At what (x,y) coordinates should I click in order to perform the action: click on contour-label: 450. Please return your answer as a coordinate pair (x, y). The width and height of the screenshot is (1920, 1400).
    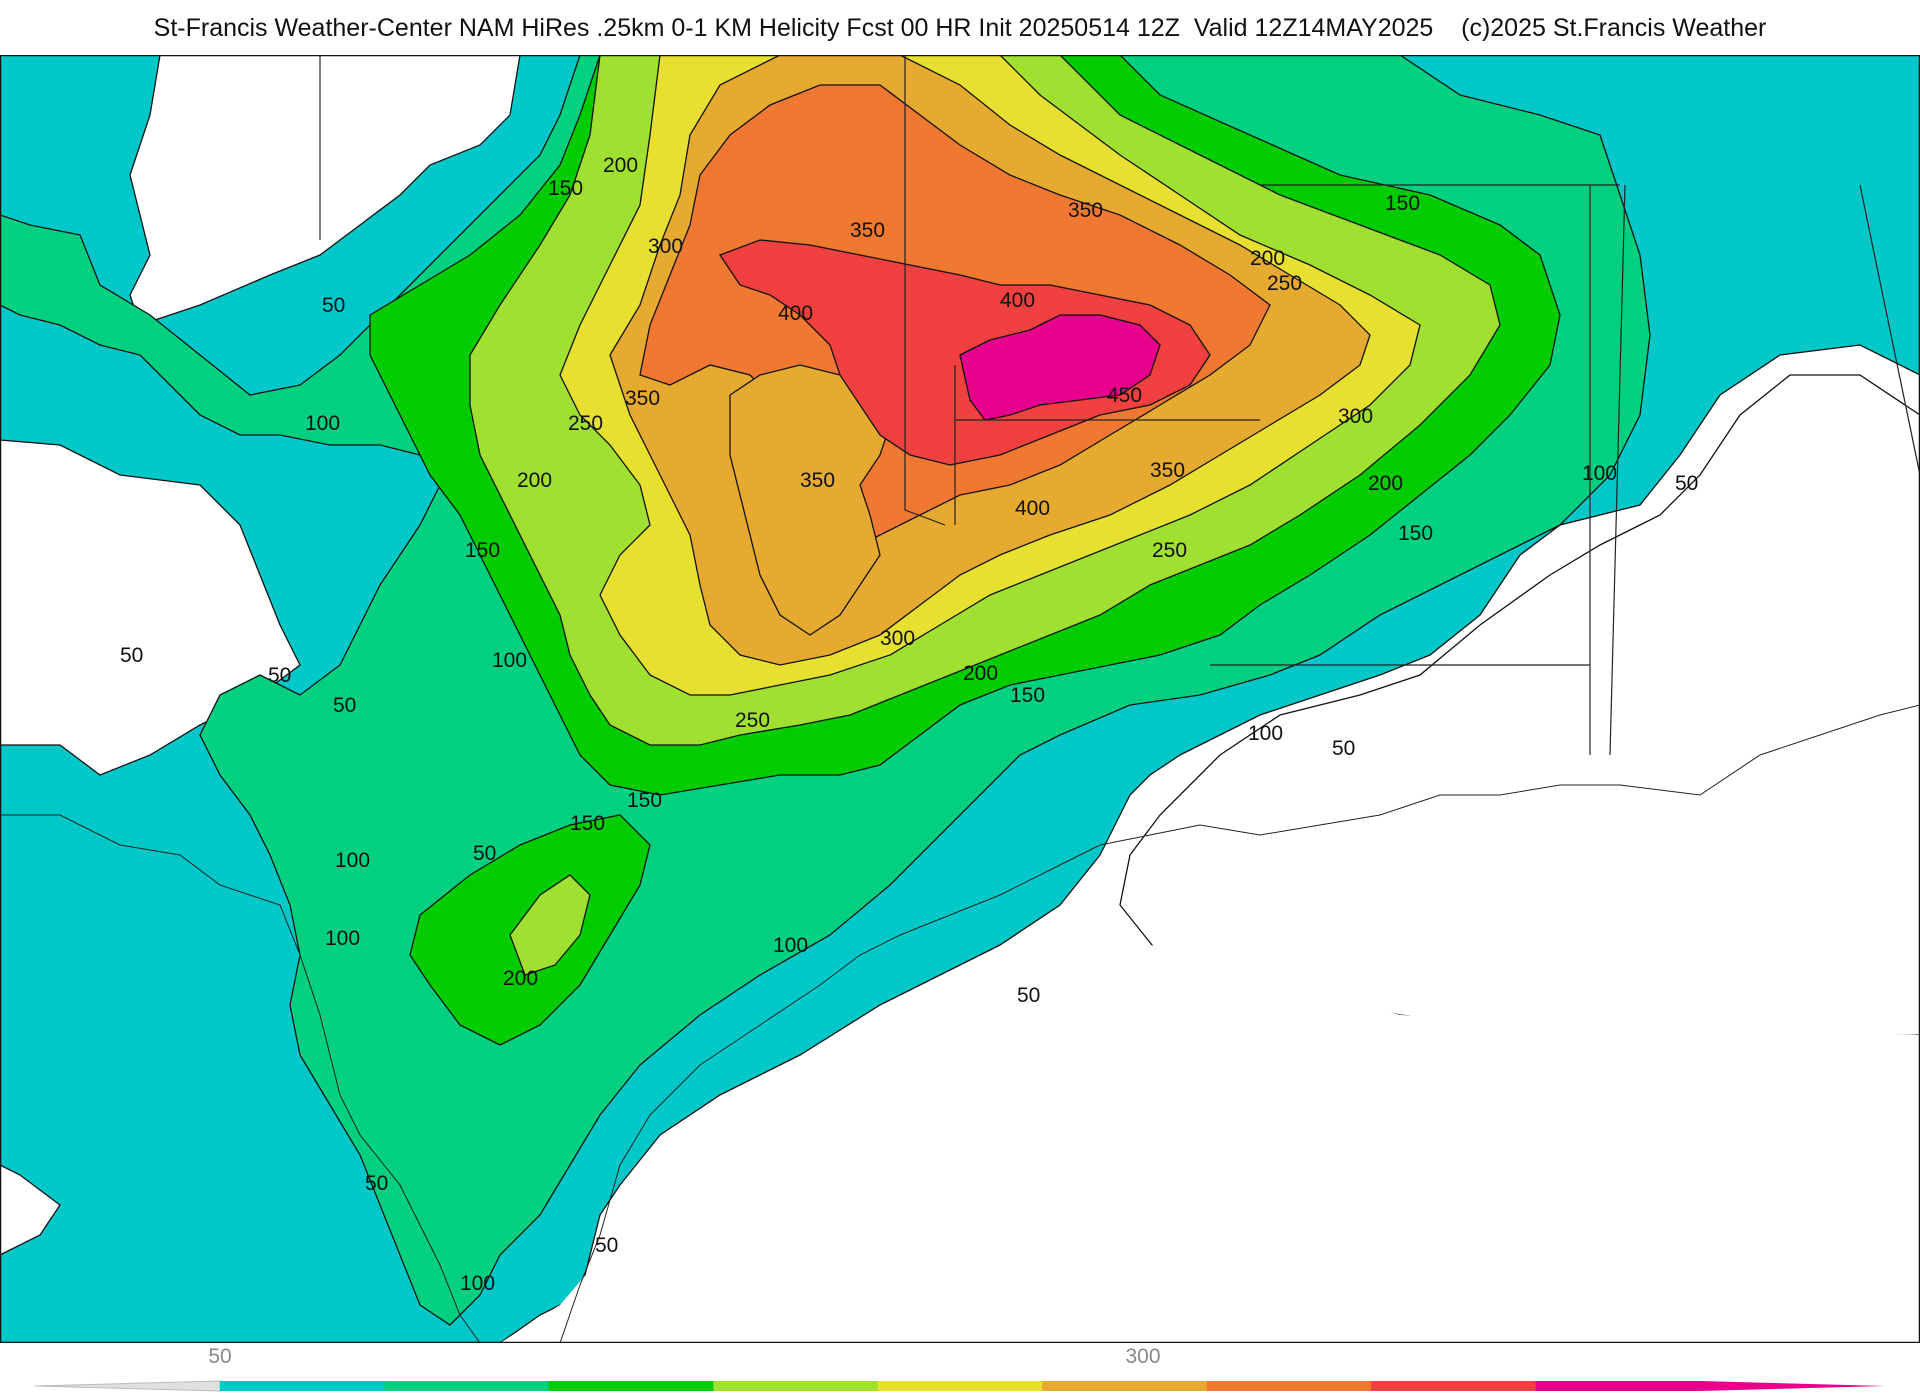
    Looking at the image, I should click on (1124, 395).